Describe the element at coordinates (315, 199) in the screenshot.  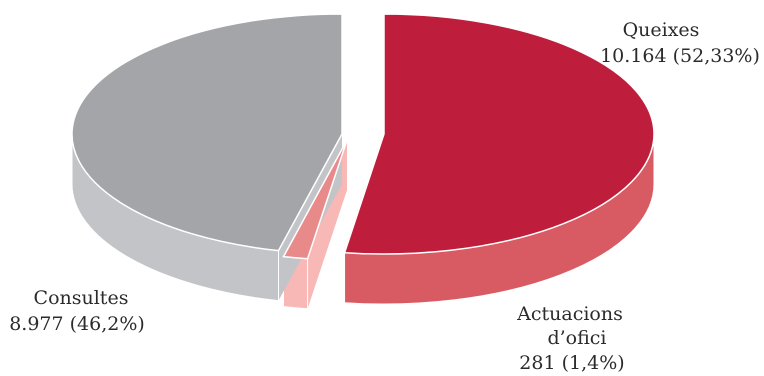
I see `slice-actuacions` at that location.